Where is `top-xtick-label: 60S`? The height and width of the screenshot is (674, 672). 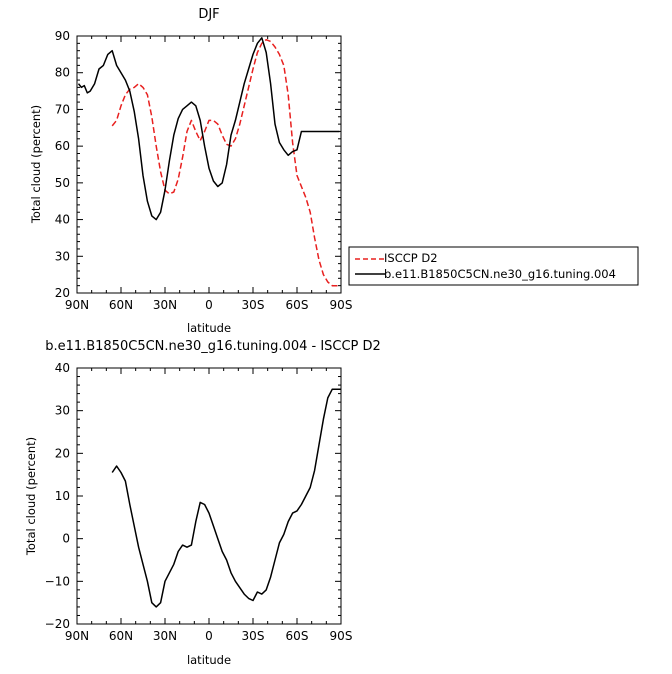
top-xtick-label: 60S is located at coordinates (297, 305).